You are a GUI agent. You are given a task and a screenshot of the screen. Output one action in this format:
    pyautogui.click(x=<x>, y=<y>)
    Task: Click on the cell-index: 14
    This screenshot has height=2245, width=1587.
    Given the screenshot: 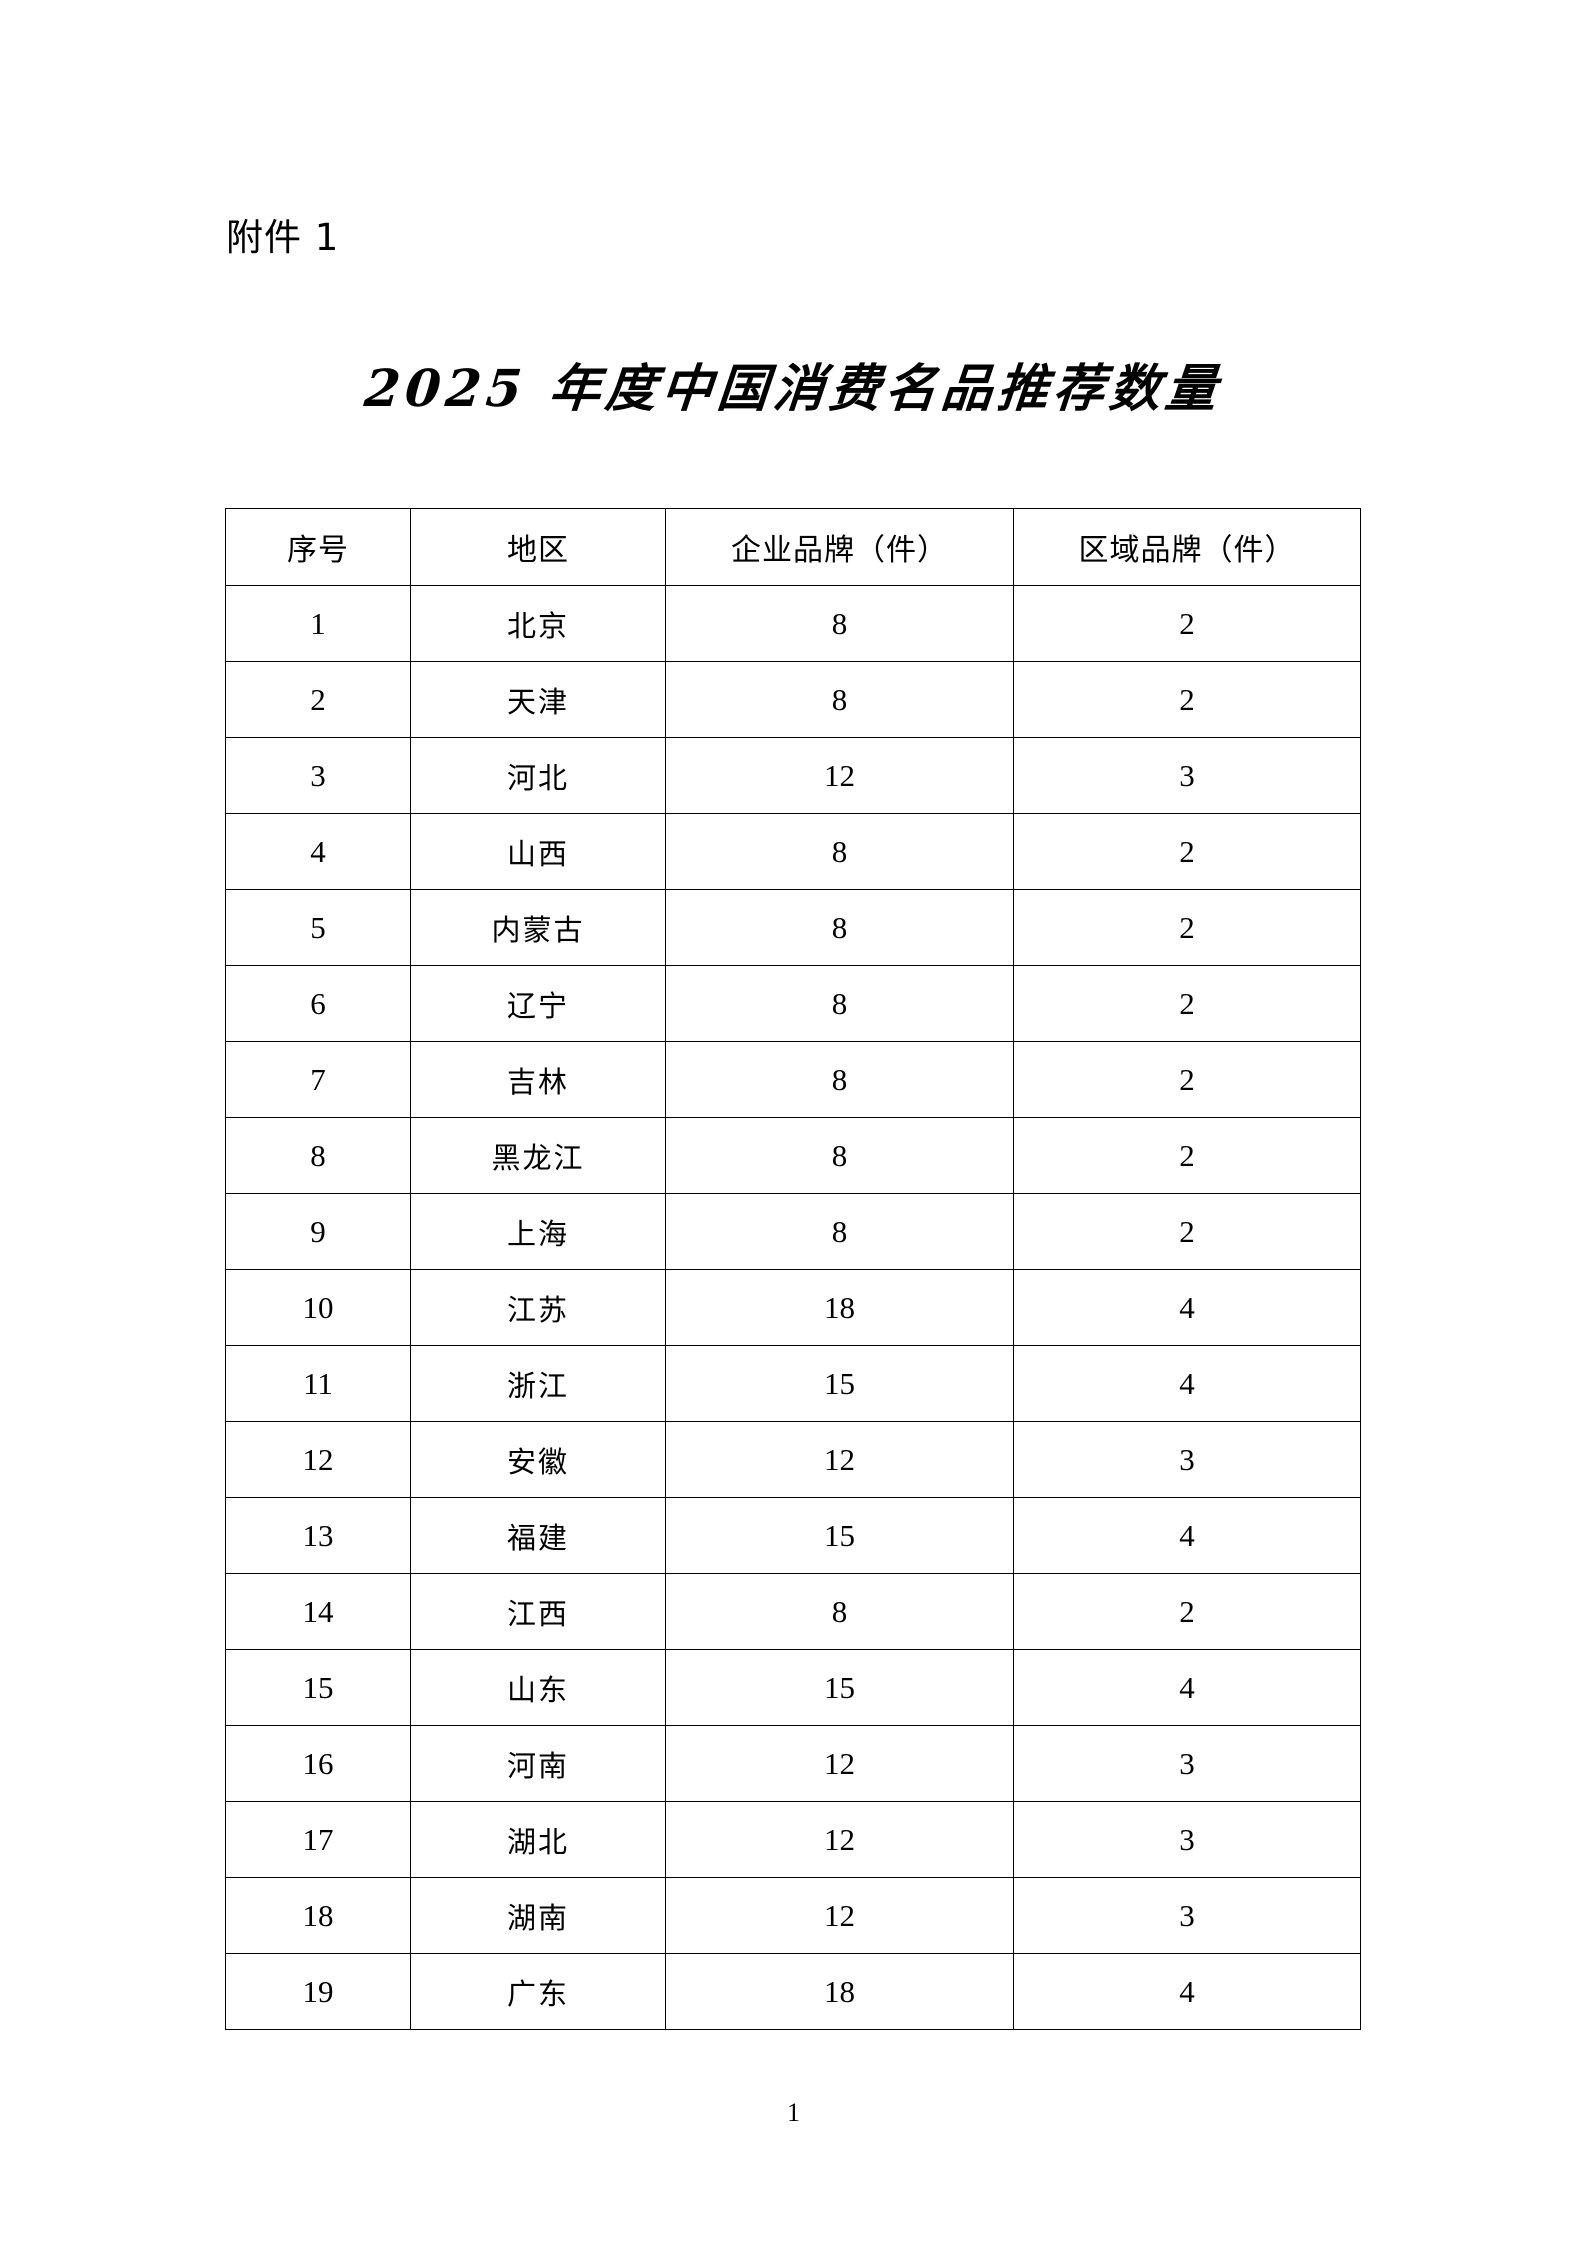 What is the action you would take?
    pyautogui.click(x=318, y=1611)
    